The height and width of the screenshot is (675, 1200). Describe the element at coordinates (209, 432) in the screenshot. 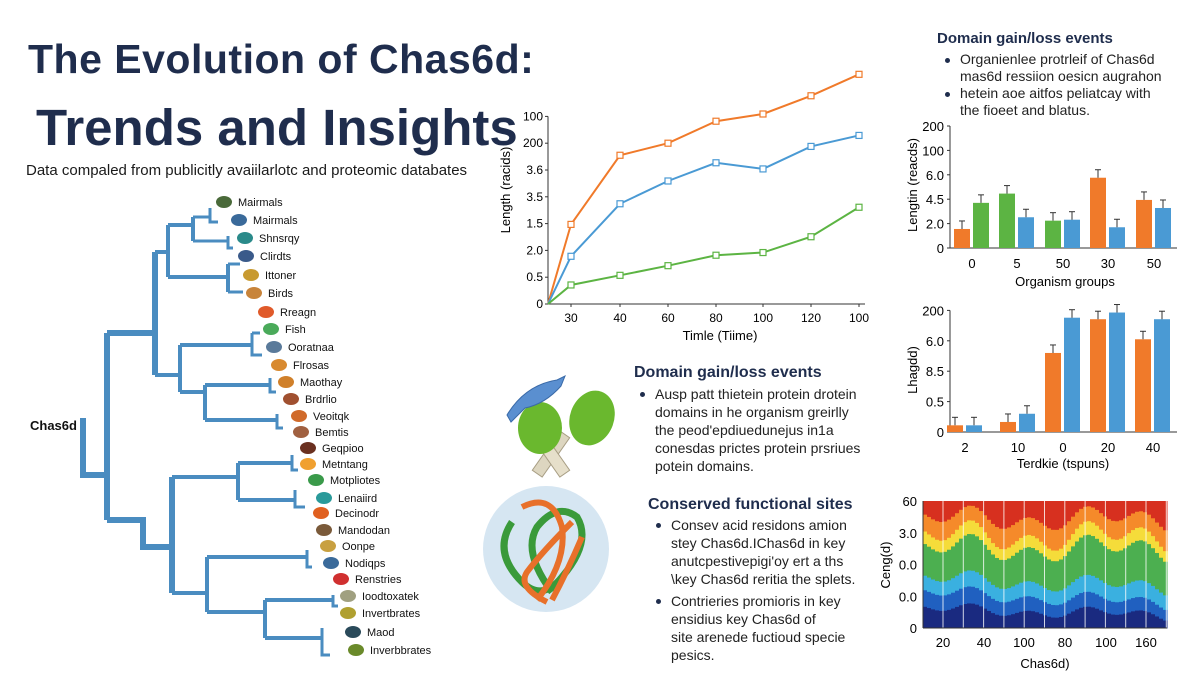

I see `tree-branches` at that location.